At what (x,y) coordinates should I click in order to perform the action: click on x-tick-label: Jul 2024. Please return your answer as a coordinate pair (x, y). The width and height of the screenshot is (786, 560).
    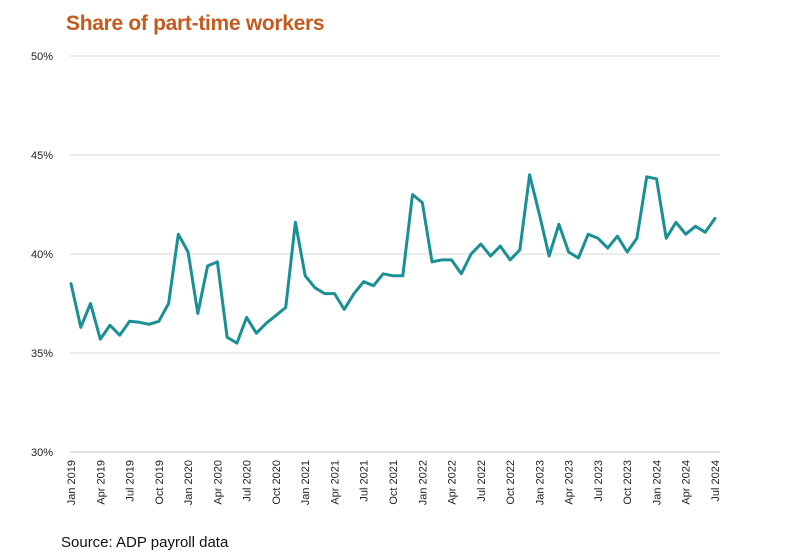
    Looking at the image, I should click on (716, 481).